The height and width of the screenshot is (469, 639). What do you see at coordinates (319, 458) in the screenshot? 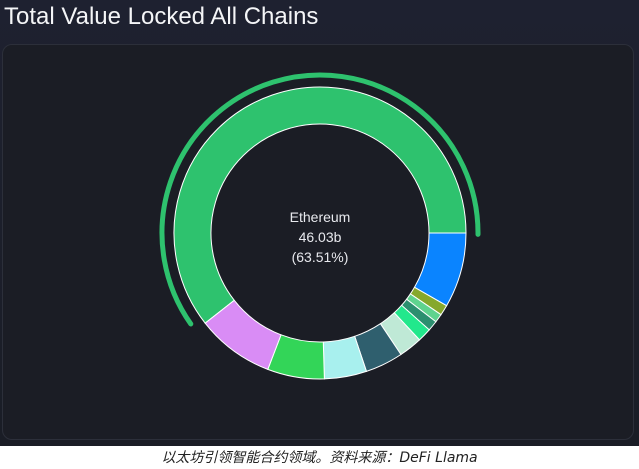
I see `image-caption: 以太坊引领智能合约领域。资料来源：DeFi Llama` at bounding box center [319, 458].